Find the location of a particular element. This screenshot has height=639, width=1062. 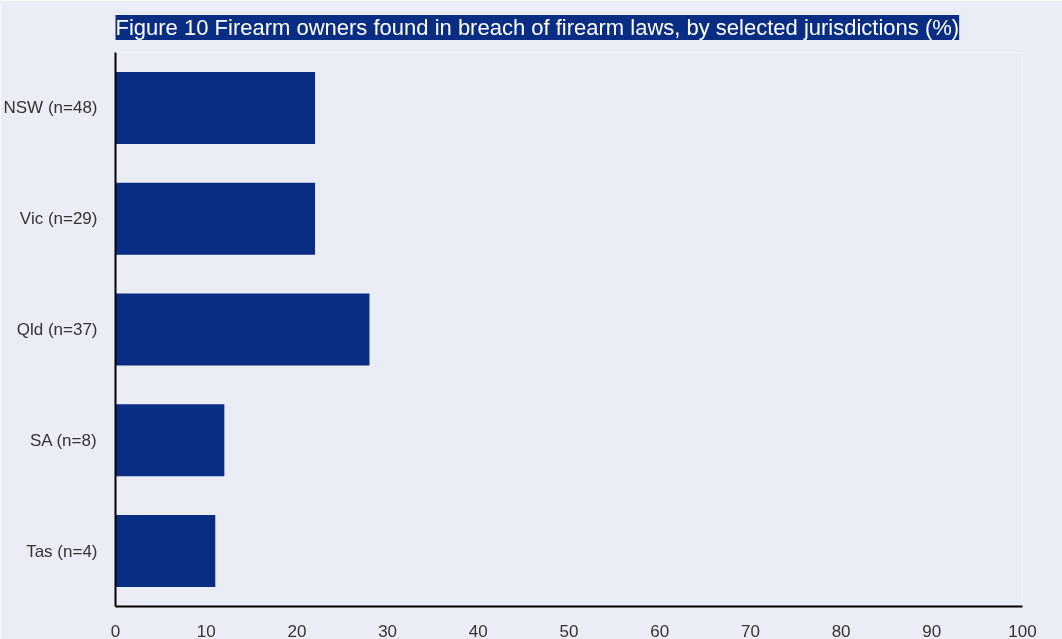

x-tick-label: 10 is located at coordinates (206, 630).